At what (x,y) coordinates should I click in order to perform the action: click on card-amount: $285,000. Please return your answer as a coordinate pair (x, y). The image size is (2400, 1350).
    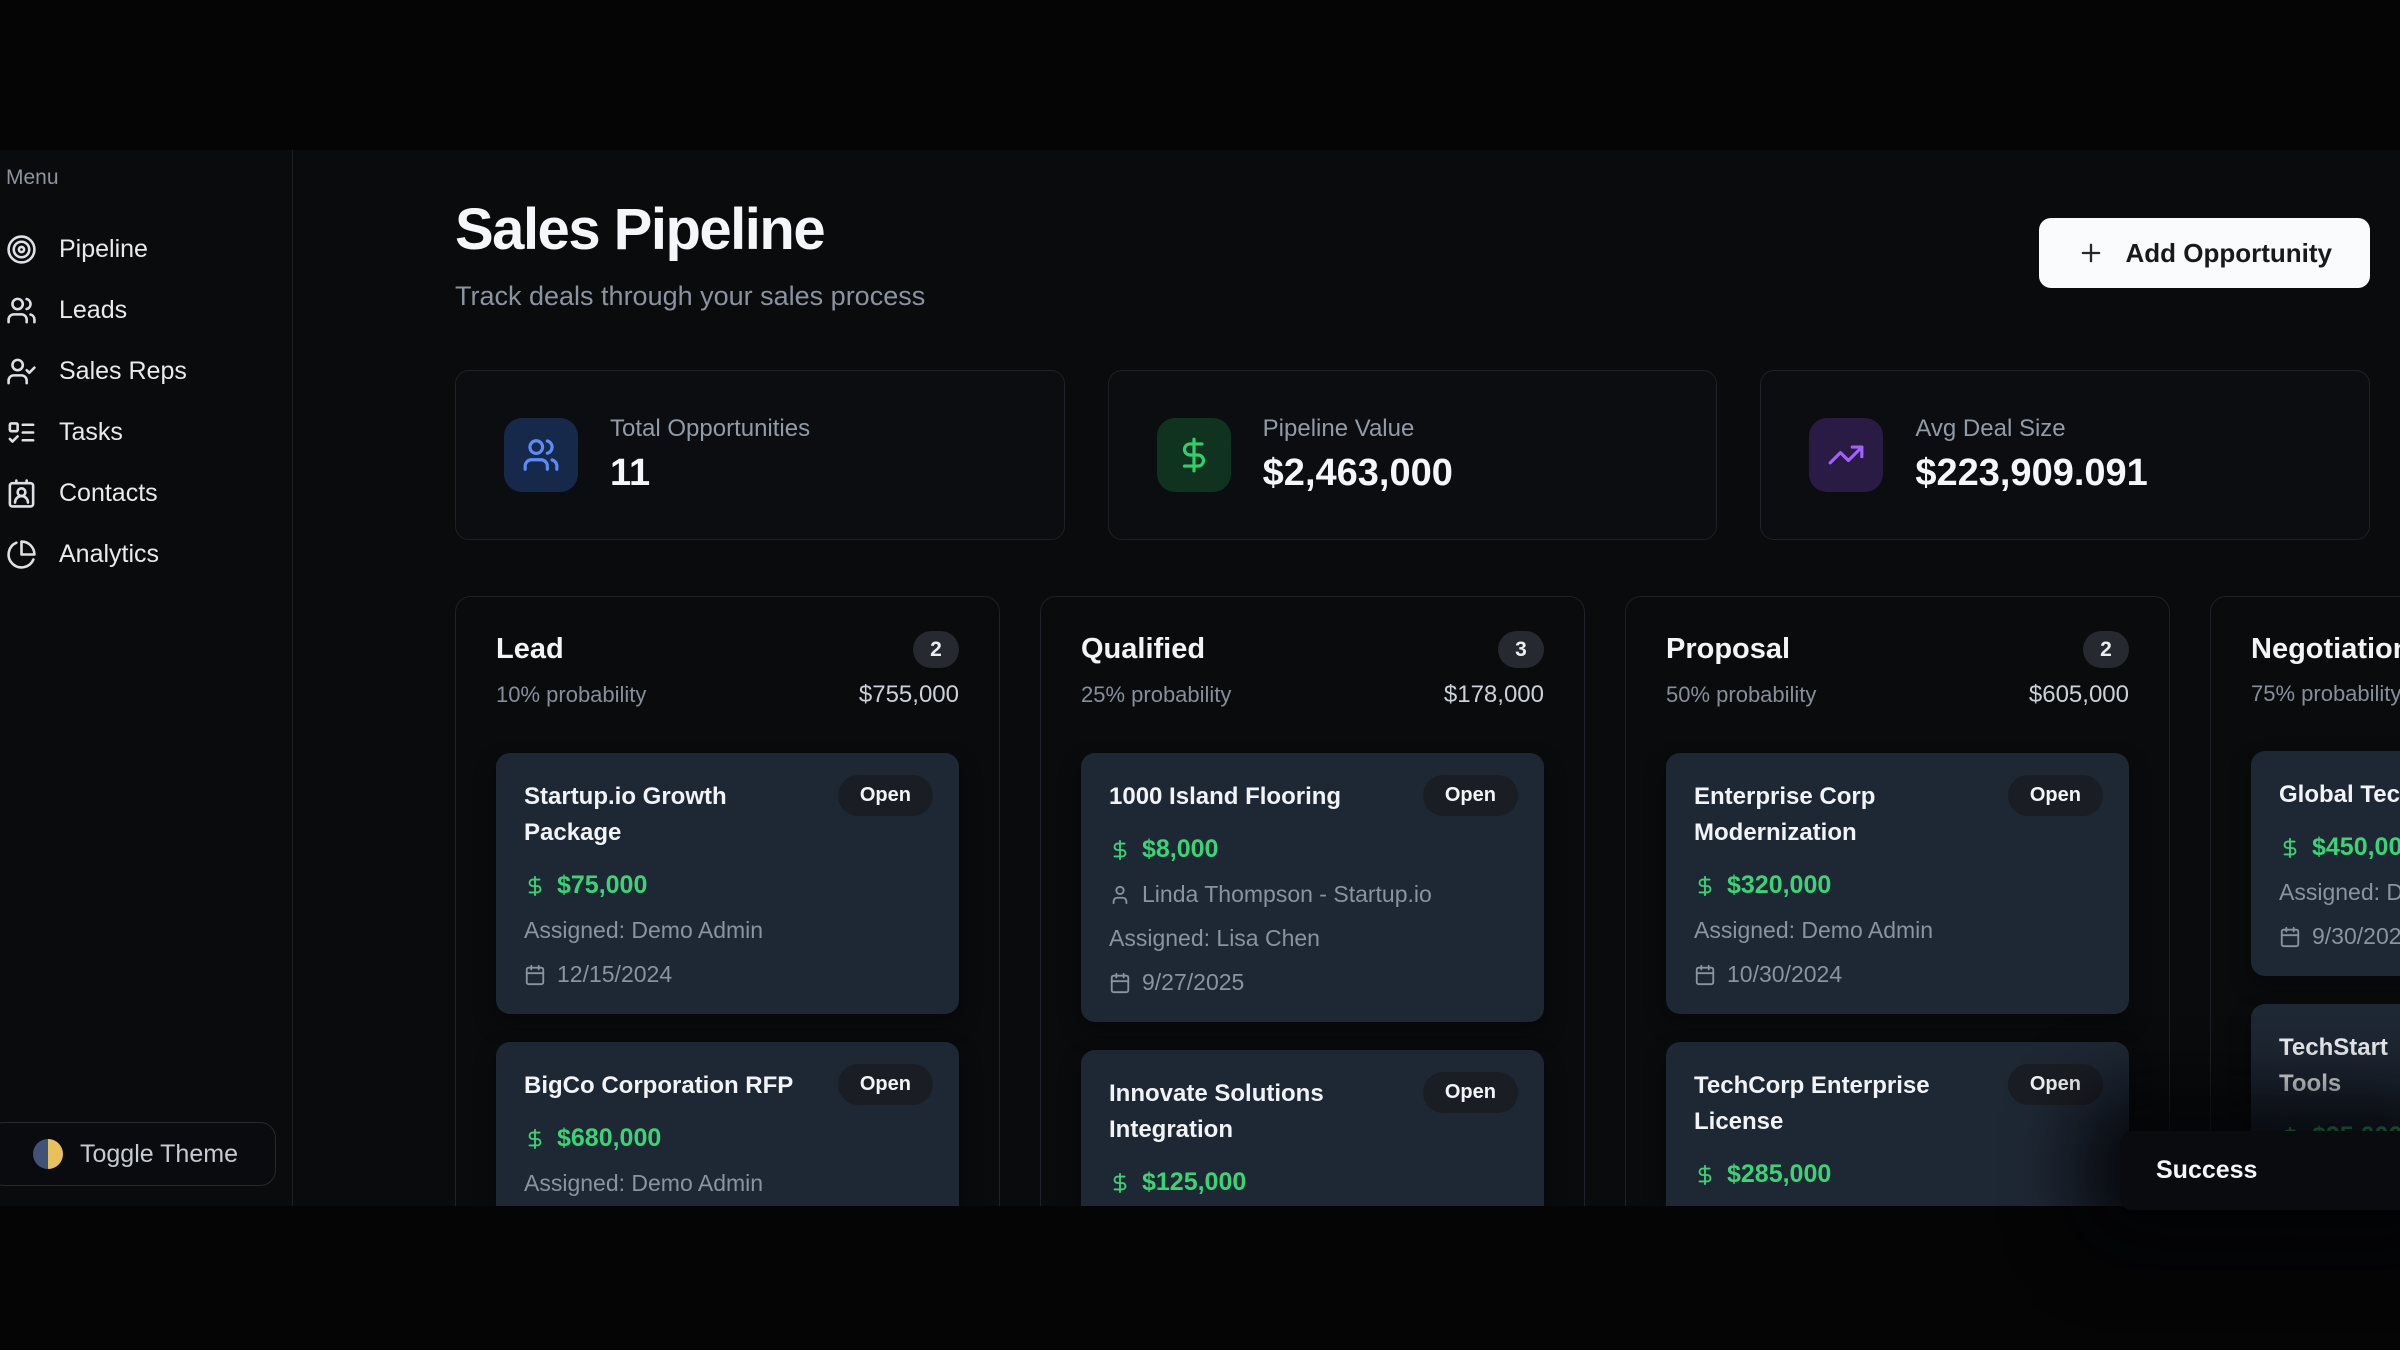
    Looking at the image, I should click on (1779, 1174).